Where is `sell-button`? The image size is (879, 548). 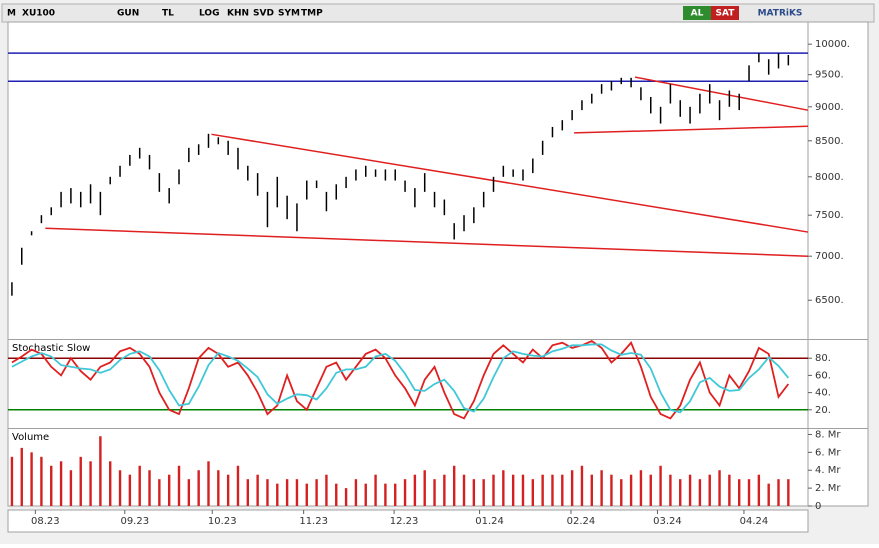
sell-button is located at coordinates (725, 13).